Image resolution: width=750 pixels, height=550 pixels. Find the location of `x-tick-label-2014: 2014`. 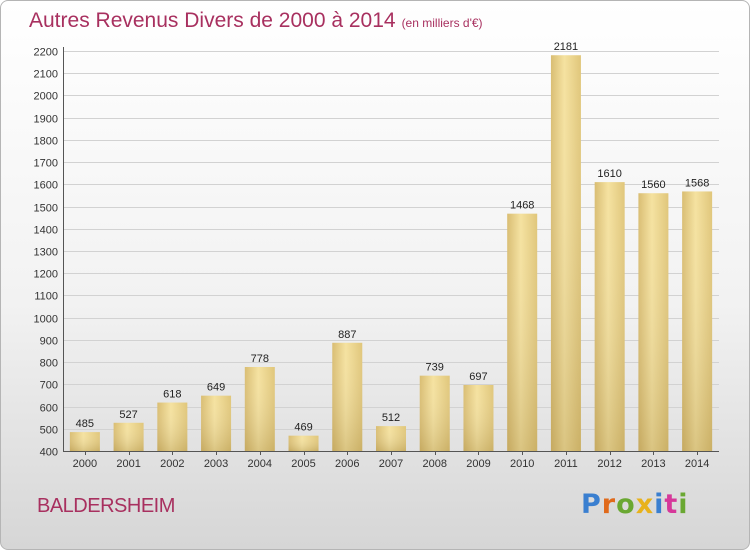

x-tick-label-2014: 2014 is located at coordinates (697, 464).